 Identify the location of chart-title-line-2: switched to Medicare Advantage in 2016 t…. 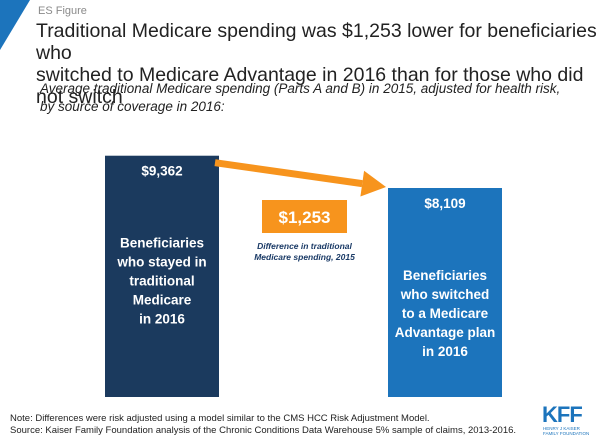
(310, 86).